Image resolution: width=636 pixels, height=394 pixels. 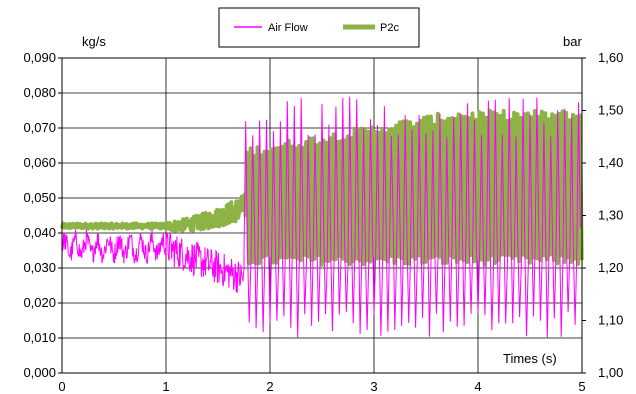 I want to click on x-tick-label: 1, so click(x=165, y=386).